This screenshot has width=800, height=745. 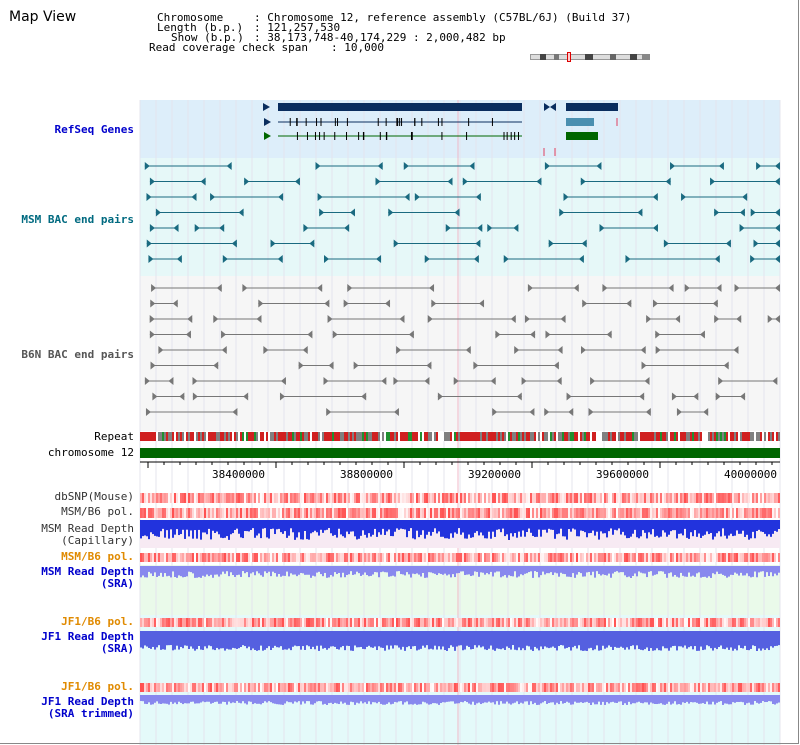 What do you see at coordinates (569, 57) in the screenshot?
I see `ideogram-view-marker` at bounding box center [569, 57].